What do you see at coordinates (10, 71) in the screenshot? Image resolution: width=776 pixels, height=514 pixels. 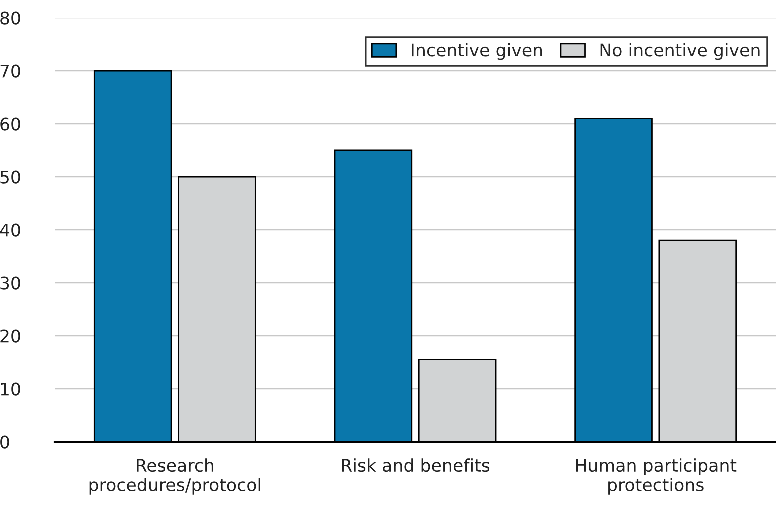 I see `y-tick-label: 70` at bounding box center [10, 71].